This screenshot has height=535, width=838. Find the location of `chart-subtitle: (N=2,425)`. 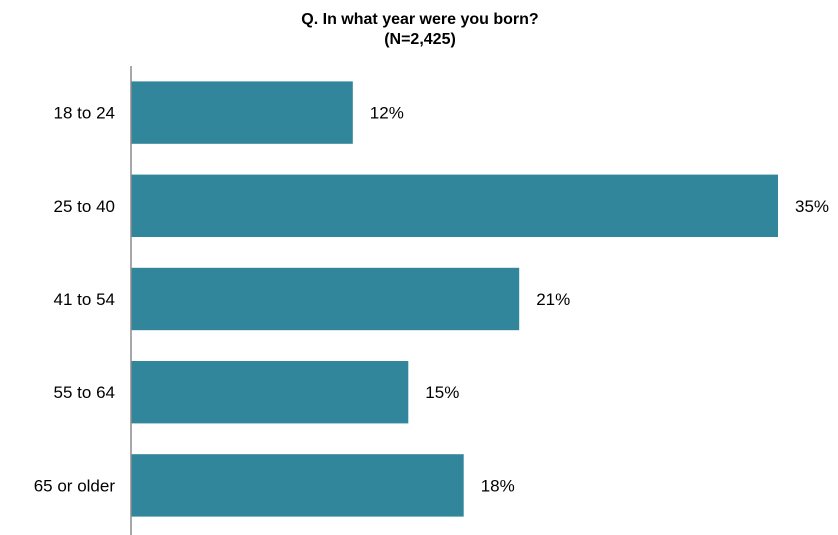

chart-subtitle: (N=2,425) is located at coordinates (420, 39).